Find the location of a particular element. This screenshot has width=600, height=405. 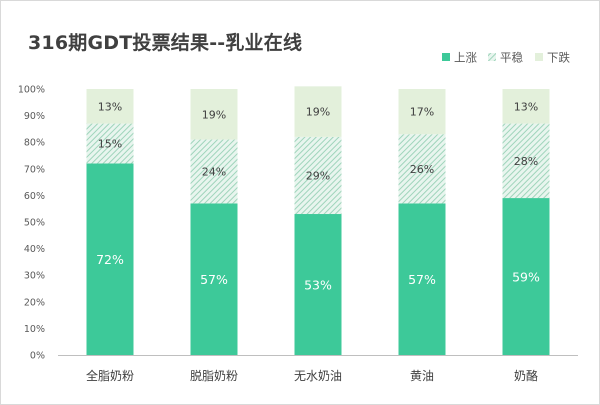

y-tick-label: 60% is located at coordinates (34, 196).